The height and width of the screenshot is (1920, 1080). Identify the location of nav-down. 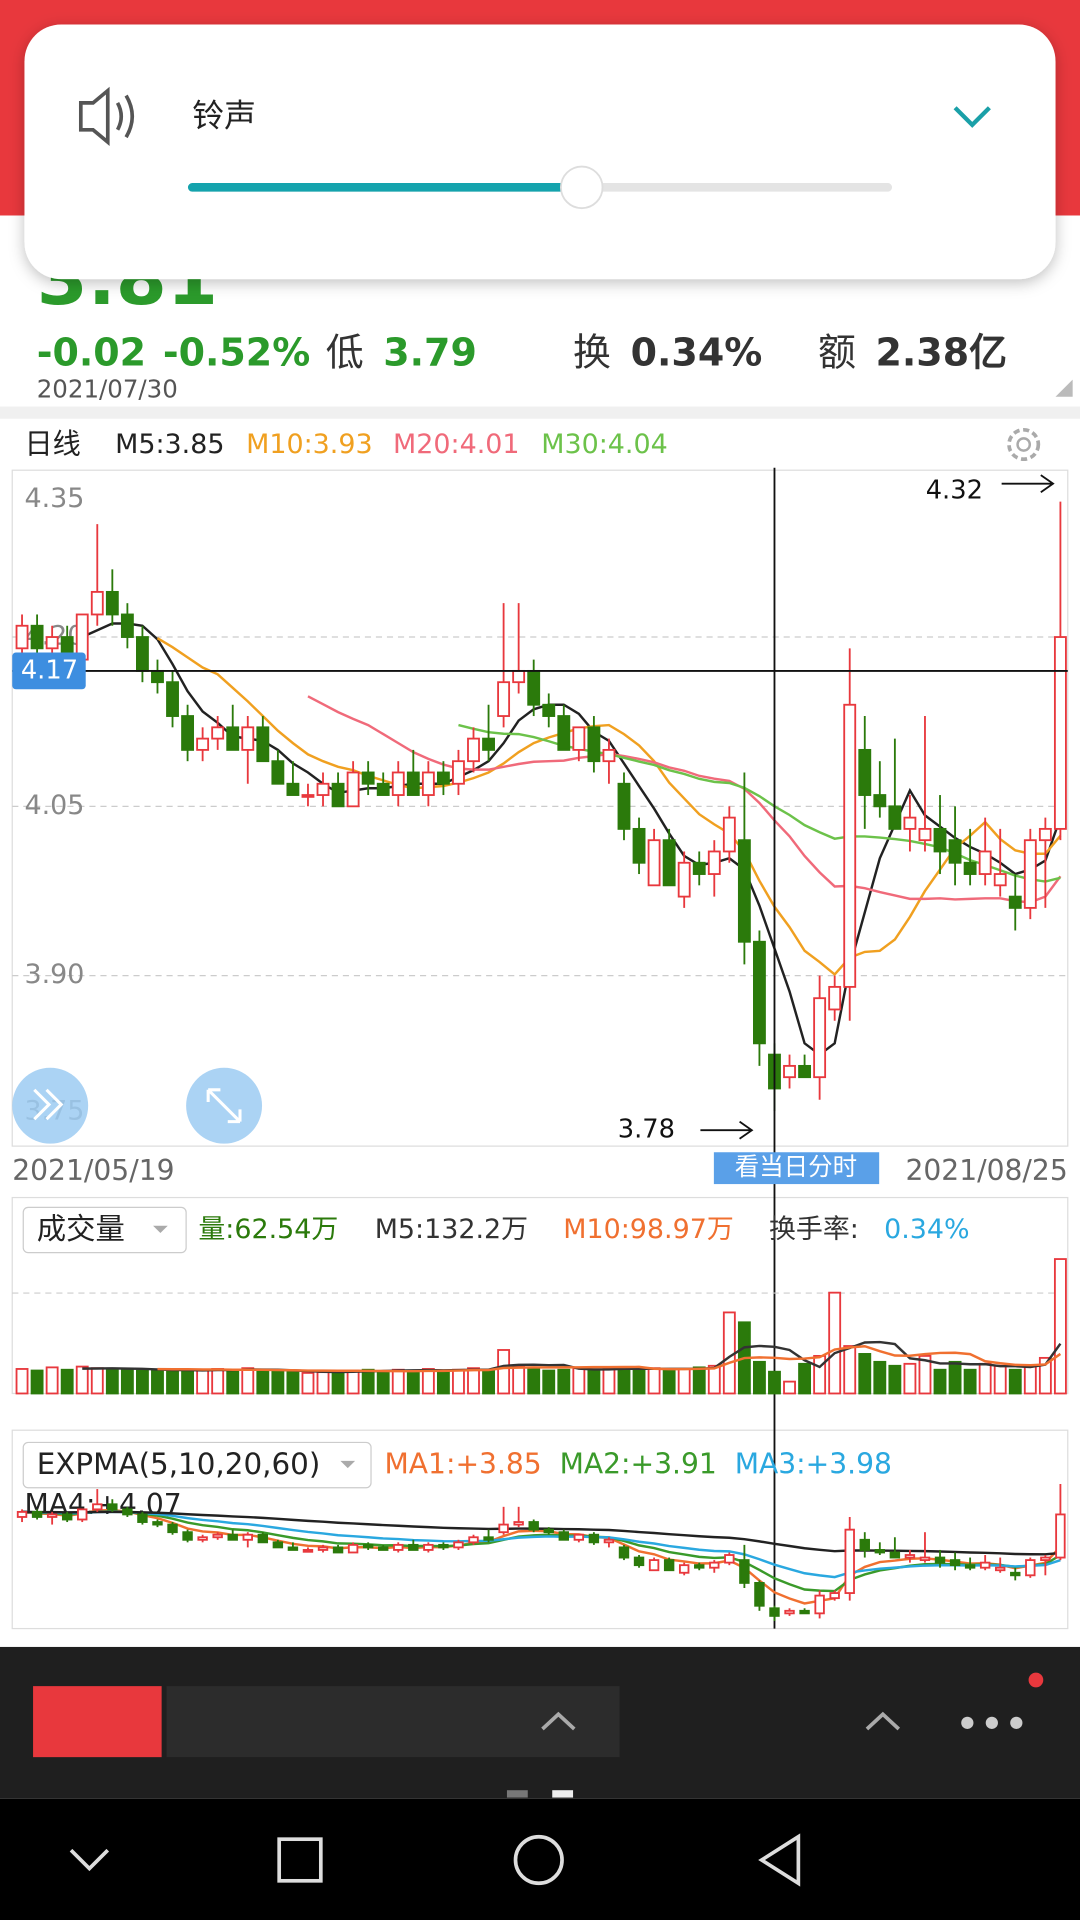
(89, 1860).